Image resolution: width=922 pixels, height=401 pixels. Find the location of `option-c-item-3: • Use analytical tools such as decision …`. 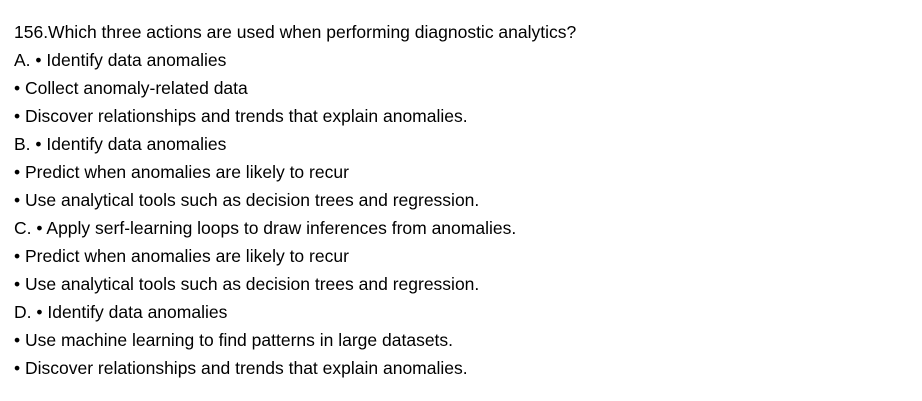

option-c-item-3: • Use analytical tools such as decision … is located at coordinates (247, 284).